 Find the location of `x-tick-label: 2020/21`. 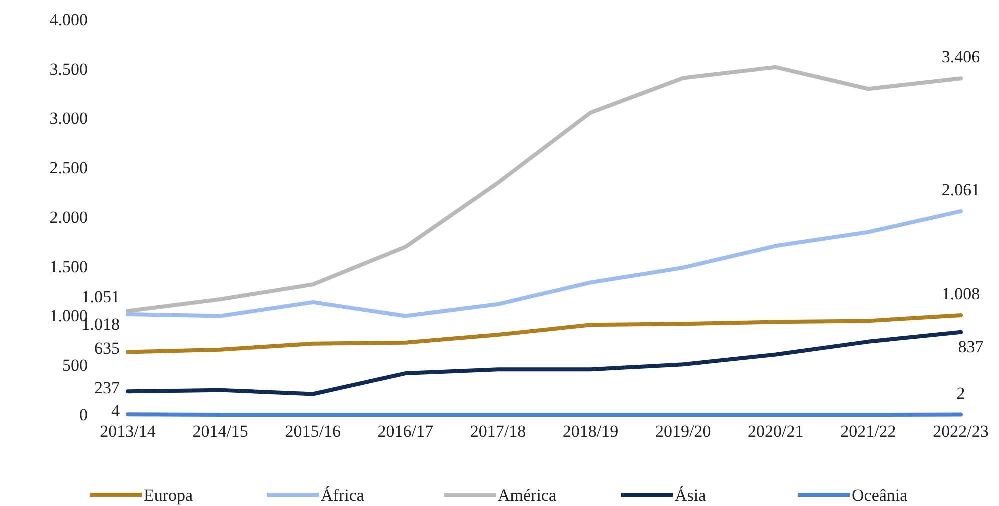

x-tick-label: 2020/21 is located at coordinates (776, 432).